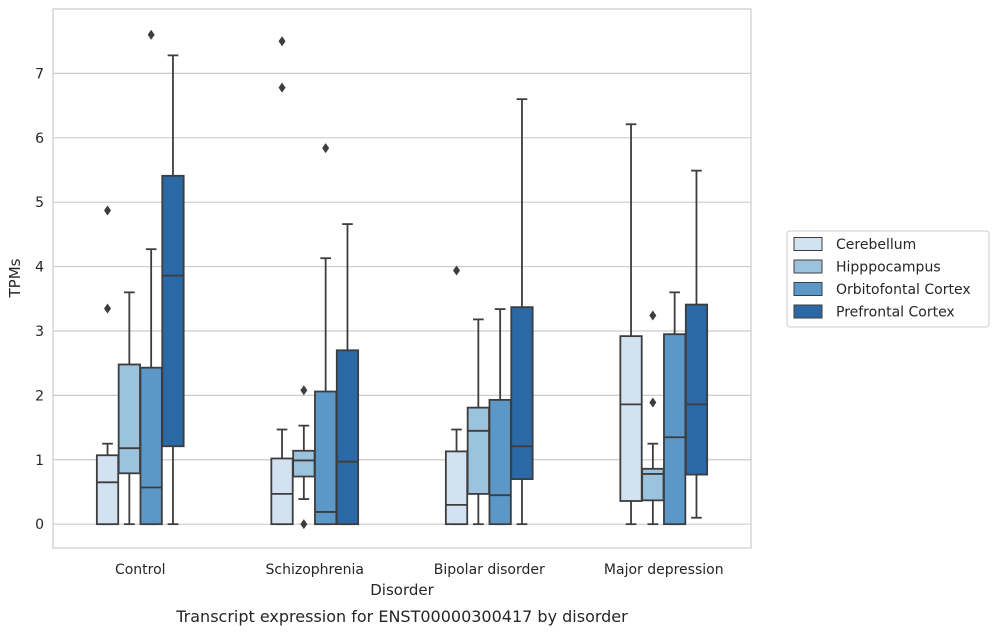 Image resolution: width=999 pixels, height=634 pixels. Describe the element at coordinates (39, 139) in the screenshot. I see `y-tick-label: 6` at that location.